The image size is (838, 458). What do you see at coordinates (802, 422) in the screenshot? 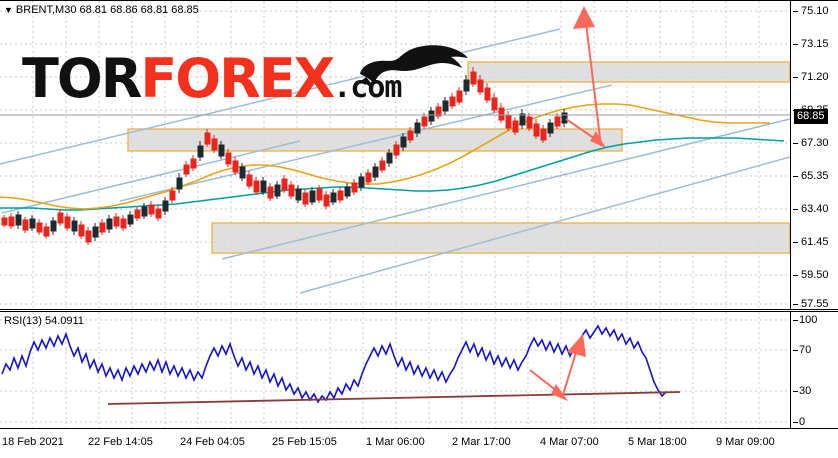
I see `rsi-tick-3: 0` at bounding box center [802, 422].